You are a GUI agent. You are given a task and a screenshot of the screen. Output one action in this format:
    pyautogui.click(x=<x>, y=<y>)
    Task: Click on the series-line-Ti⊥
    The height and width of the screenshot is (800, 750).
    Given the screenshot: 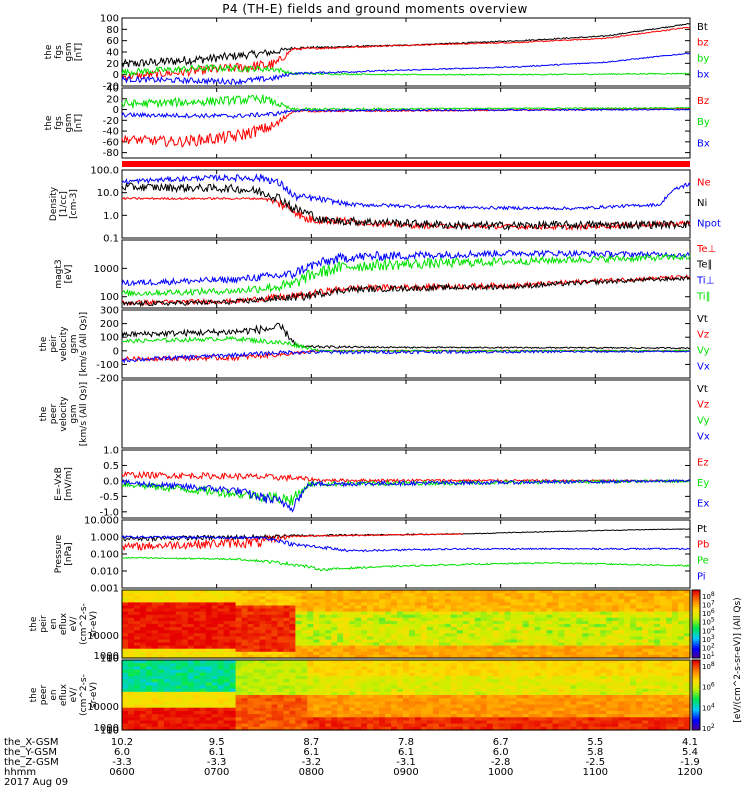 What is the action you would take?
    pyautogui.click(x=406, y=268)
    